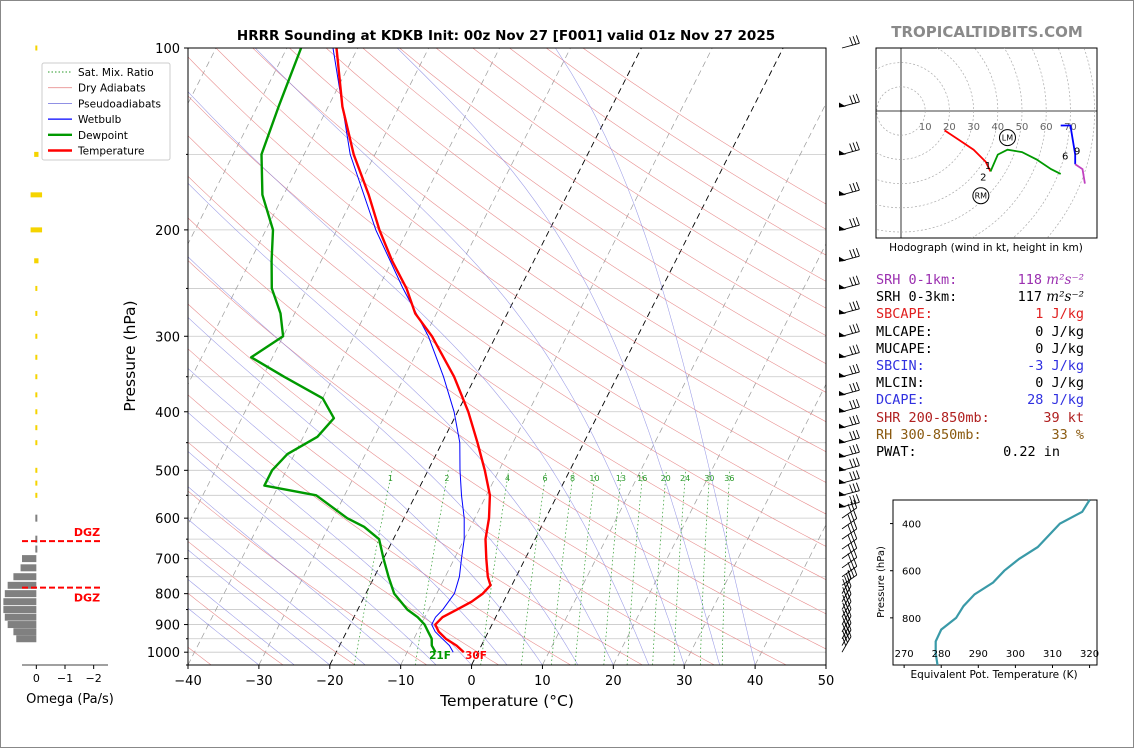 The width and height of the screenshot is (1134, 748). Describe the element at coordinates (94, 678) in the screenshot. I see `omega-tick-label: −2` at that location.